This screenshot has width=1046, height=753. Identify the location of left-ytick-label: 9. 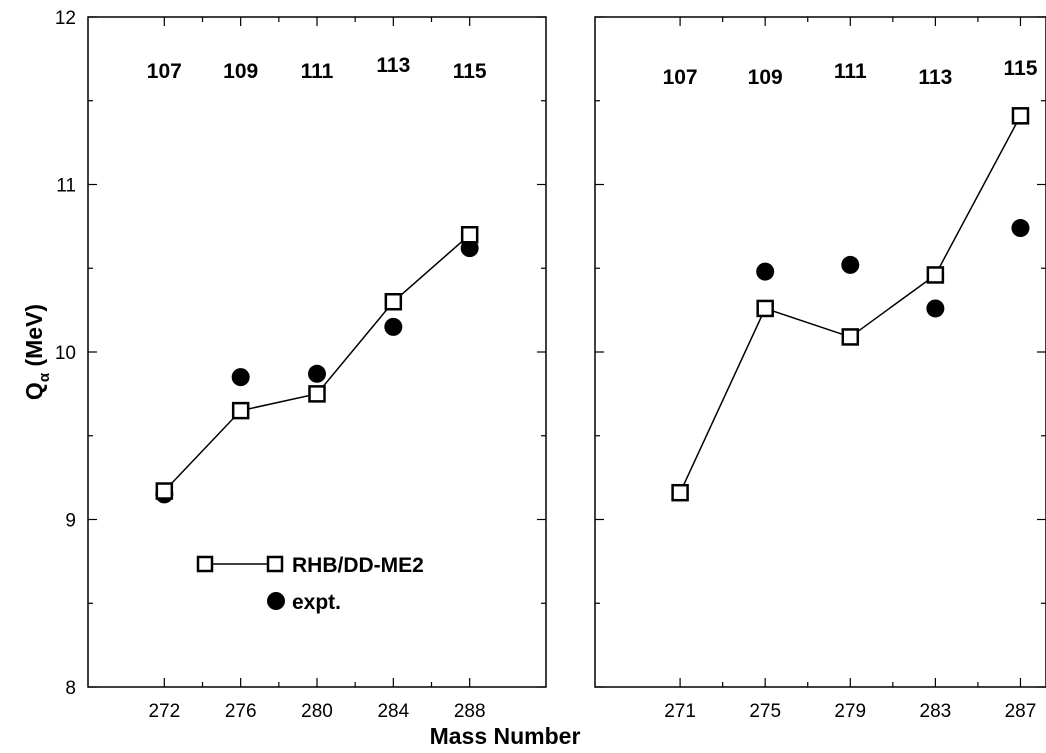
(70, 521).